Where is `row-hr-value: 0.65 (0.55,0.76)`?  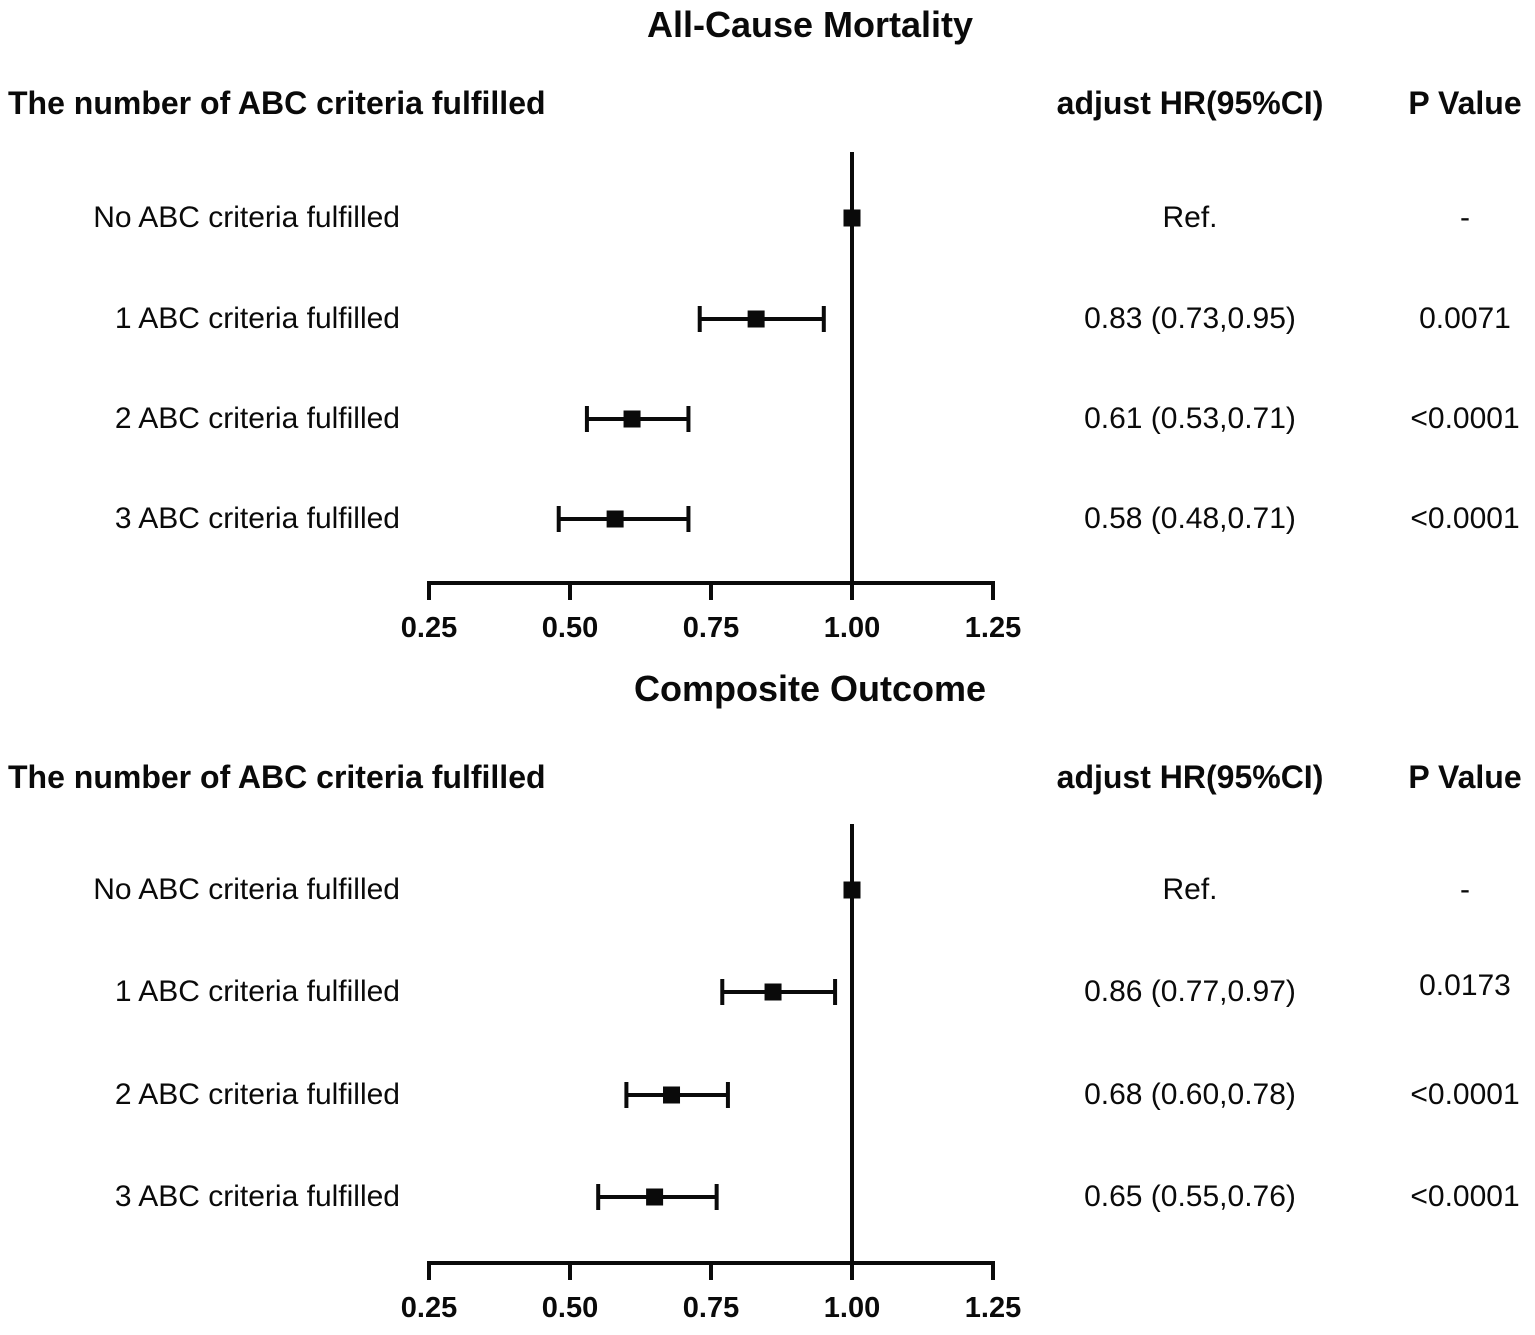 row-hr-value: 0.65 (0.55,0.76) is located at coordinates (1190, 1196).